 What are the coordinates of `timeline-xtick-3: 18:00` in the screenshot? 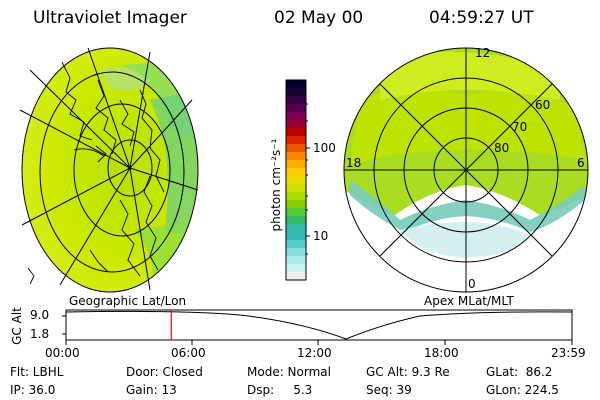 It's located at (441, 353).